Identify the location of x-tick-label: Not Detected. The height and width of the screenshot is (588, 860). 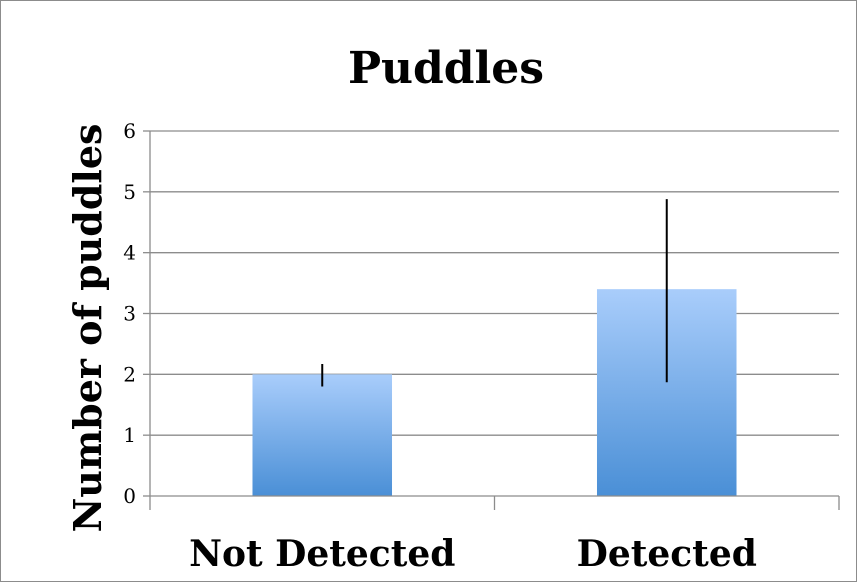
(322, 554).